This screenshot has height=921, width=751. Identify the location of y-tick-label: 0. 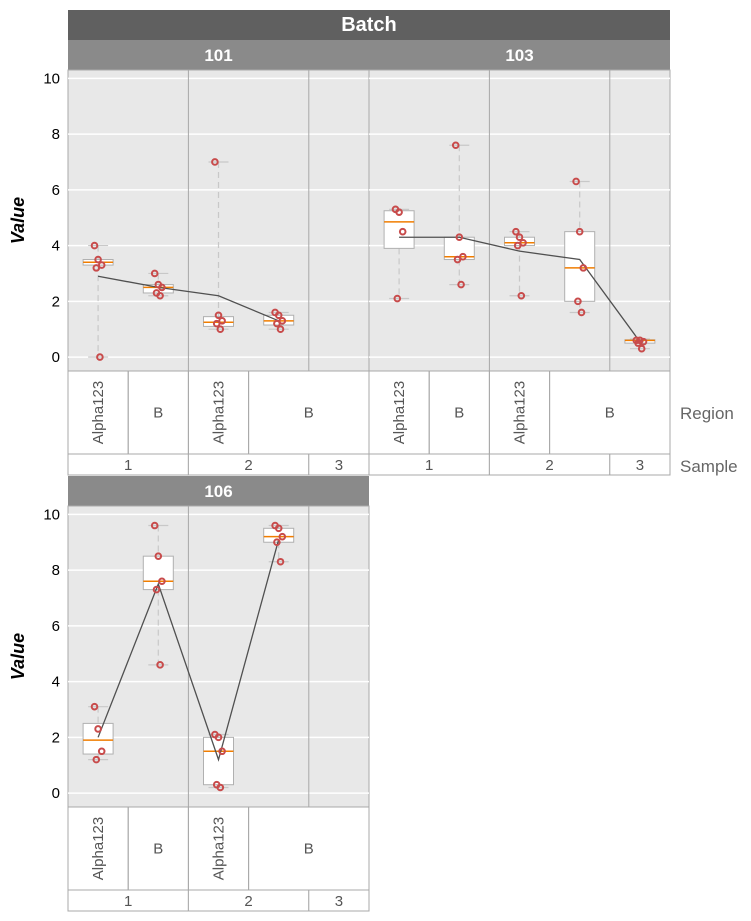
(56, 793).